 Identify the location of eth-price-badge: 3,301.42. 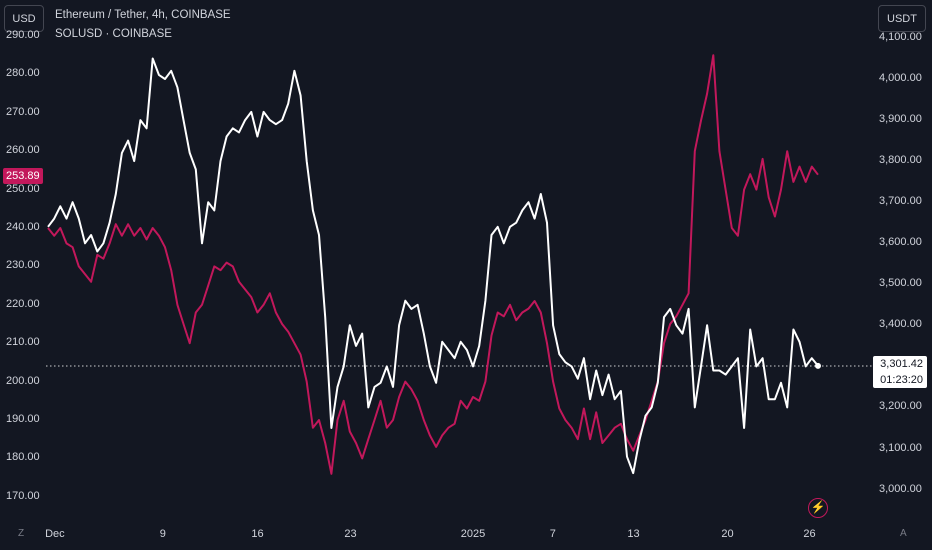
(900, 364).